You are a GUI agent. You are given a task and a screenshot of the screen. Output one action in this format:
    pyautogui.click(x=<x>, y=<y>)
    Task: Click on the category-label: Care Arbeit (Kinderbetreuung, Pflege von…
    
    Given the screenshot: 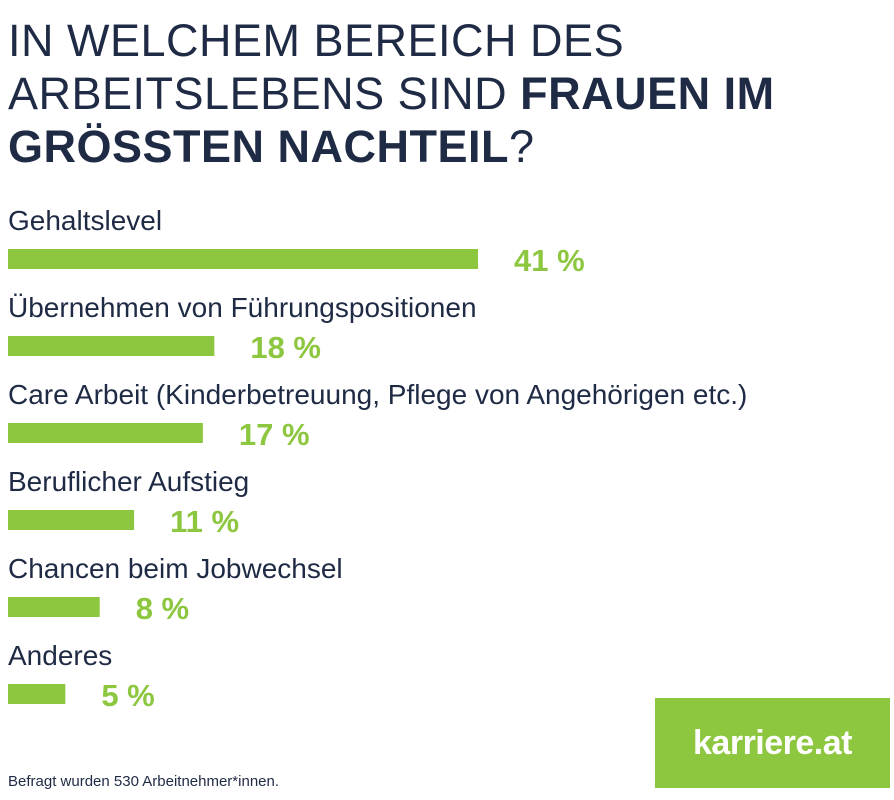 What is the action you would take?
    pyautogui.click(x=377, y=394)
    